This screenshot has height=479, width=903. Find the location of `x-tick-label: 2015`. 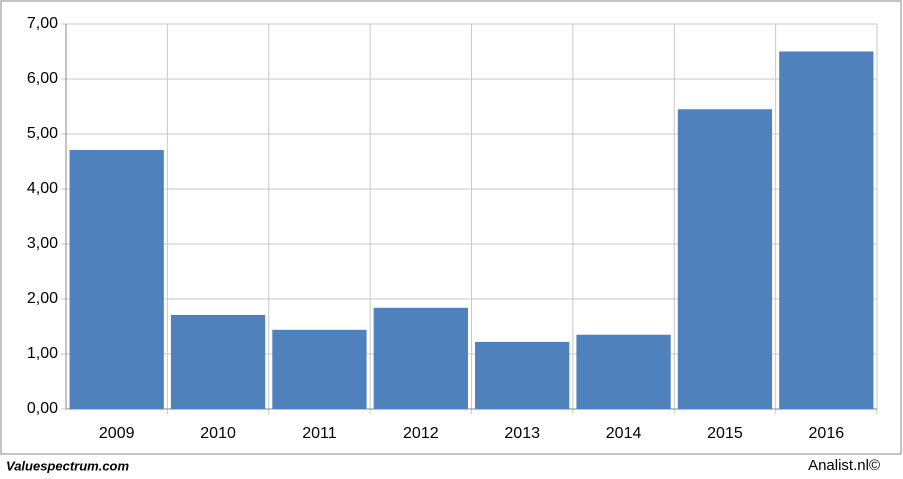

x-tick-label: 2015 is located at coordinates (725, 433).